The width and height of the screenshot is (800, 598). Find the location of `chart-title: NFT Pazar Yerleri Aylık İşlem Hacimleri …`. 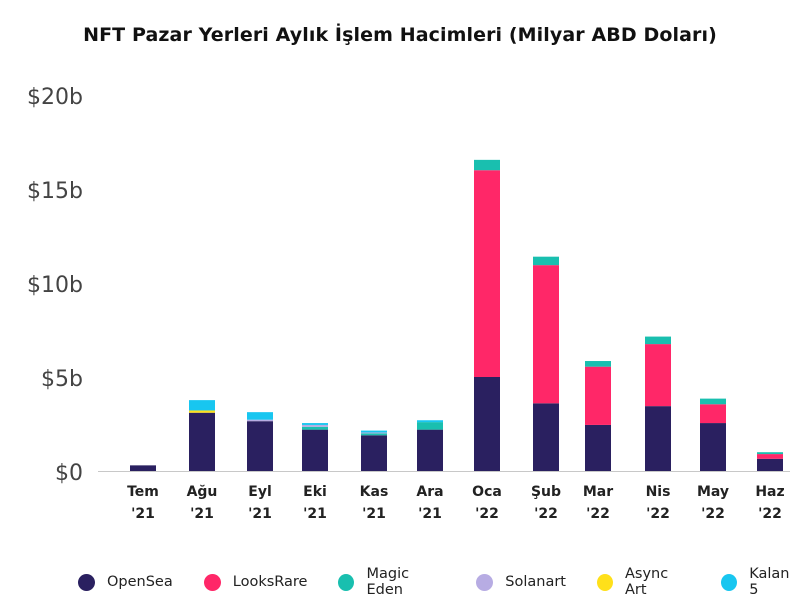

chart-title: NFT Pazar Yerleri Aylık İşlem Hacimleri … is located at coordinates (400, 35).